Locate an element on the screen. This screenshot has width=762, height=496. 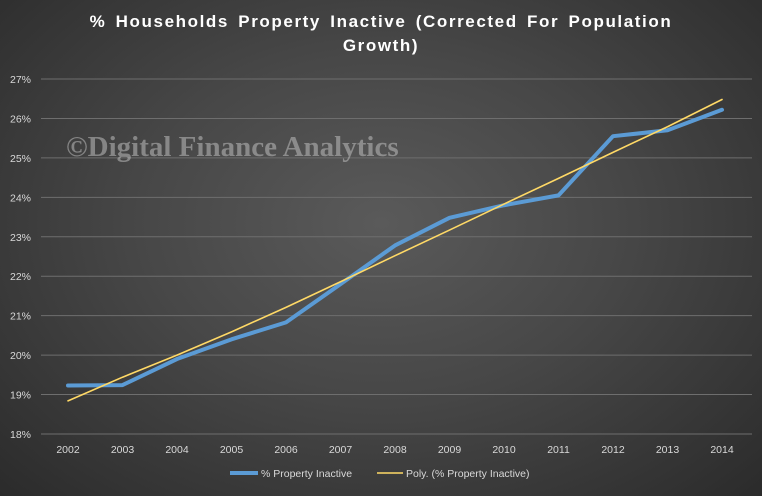
x-tick-label: 2012 is located at coordinates (613, 450).